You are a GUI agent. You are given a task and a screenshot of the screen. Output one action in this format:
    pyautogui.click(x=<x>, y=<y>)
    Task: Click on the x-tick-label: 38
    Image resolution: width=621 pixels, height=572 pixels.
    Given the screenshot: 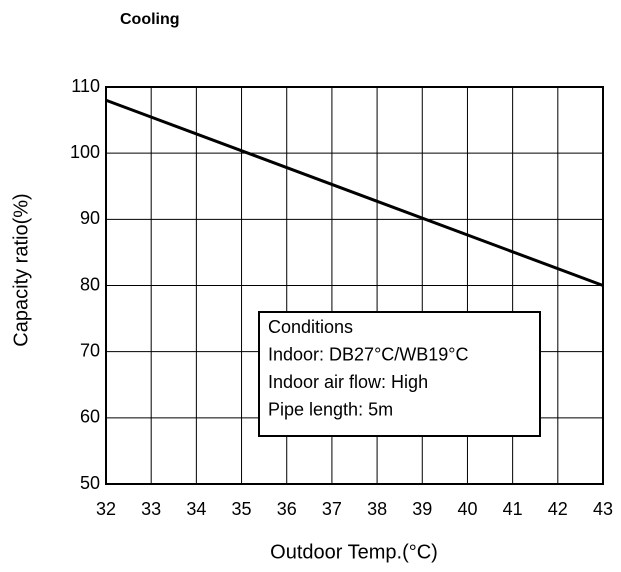 What is the action you would take?
    pyautogui.click(x=377, y=509)
    